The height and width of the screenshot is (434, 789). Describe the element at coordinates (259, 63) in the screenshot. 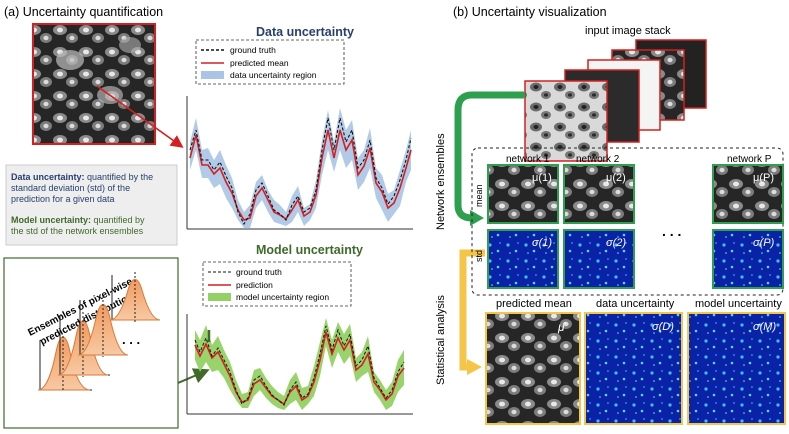

I see `legend-predicted-mean: predicted mean` at that location.